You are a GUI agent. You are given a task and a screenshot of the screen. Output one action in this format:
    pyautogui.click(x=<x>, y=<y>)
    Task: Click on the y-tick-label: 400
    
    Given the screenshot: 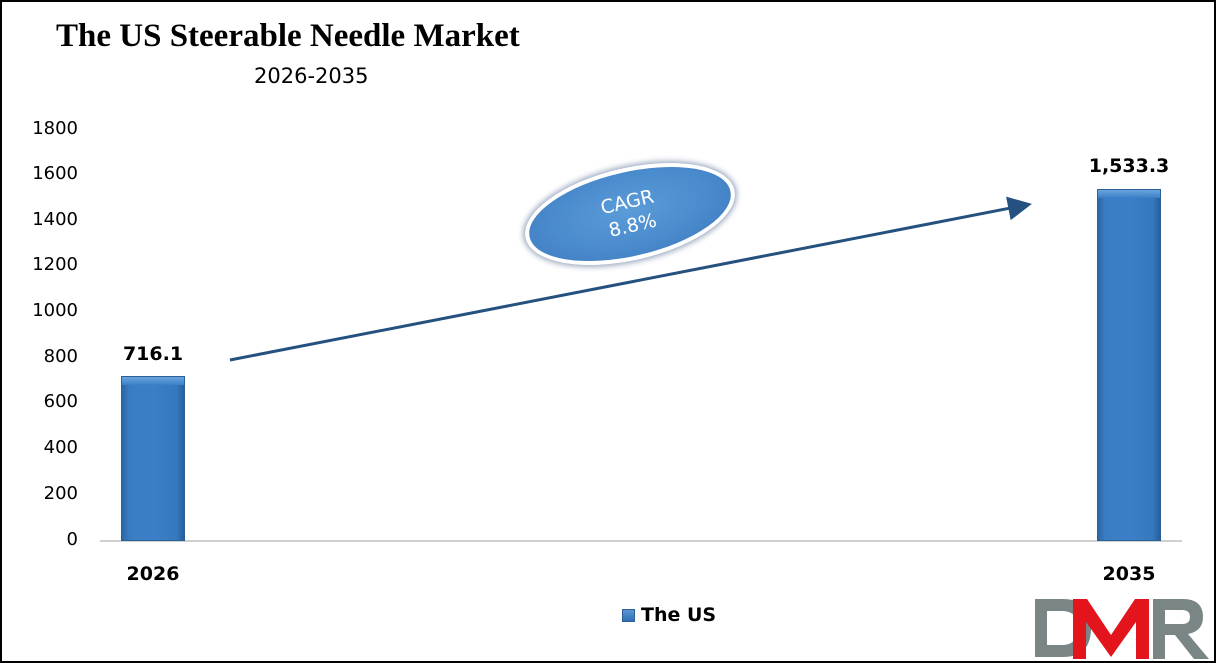 What is the action you would take?
    pyautogui.click(x=60, y=447)
    